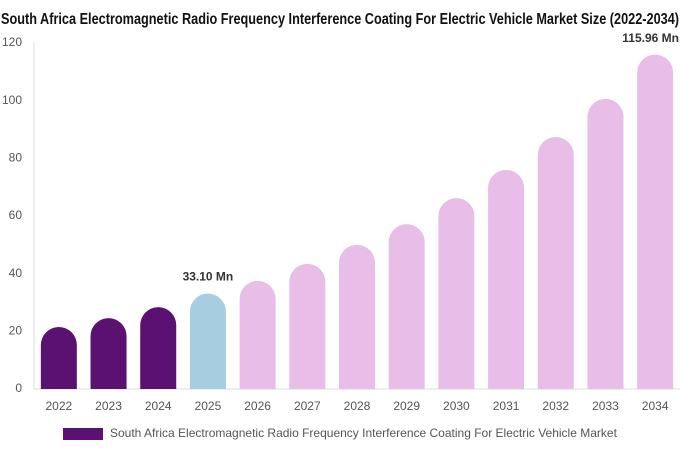 This screenshot has height=450, width=680. What do you see at coordinates (16, 273) in the screenshot?
I see `y-tick-label: 40` at bounding box center [16, 273].